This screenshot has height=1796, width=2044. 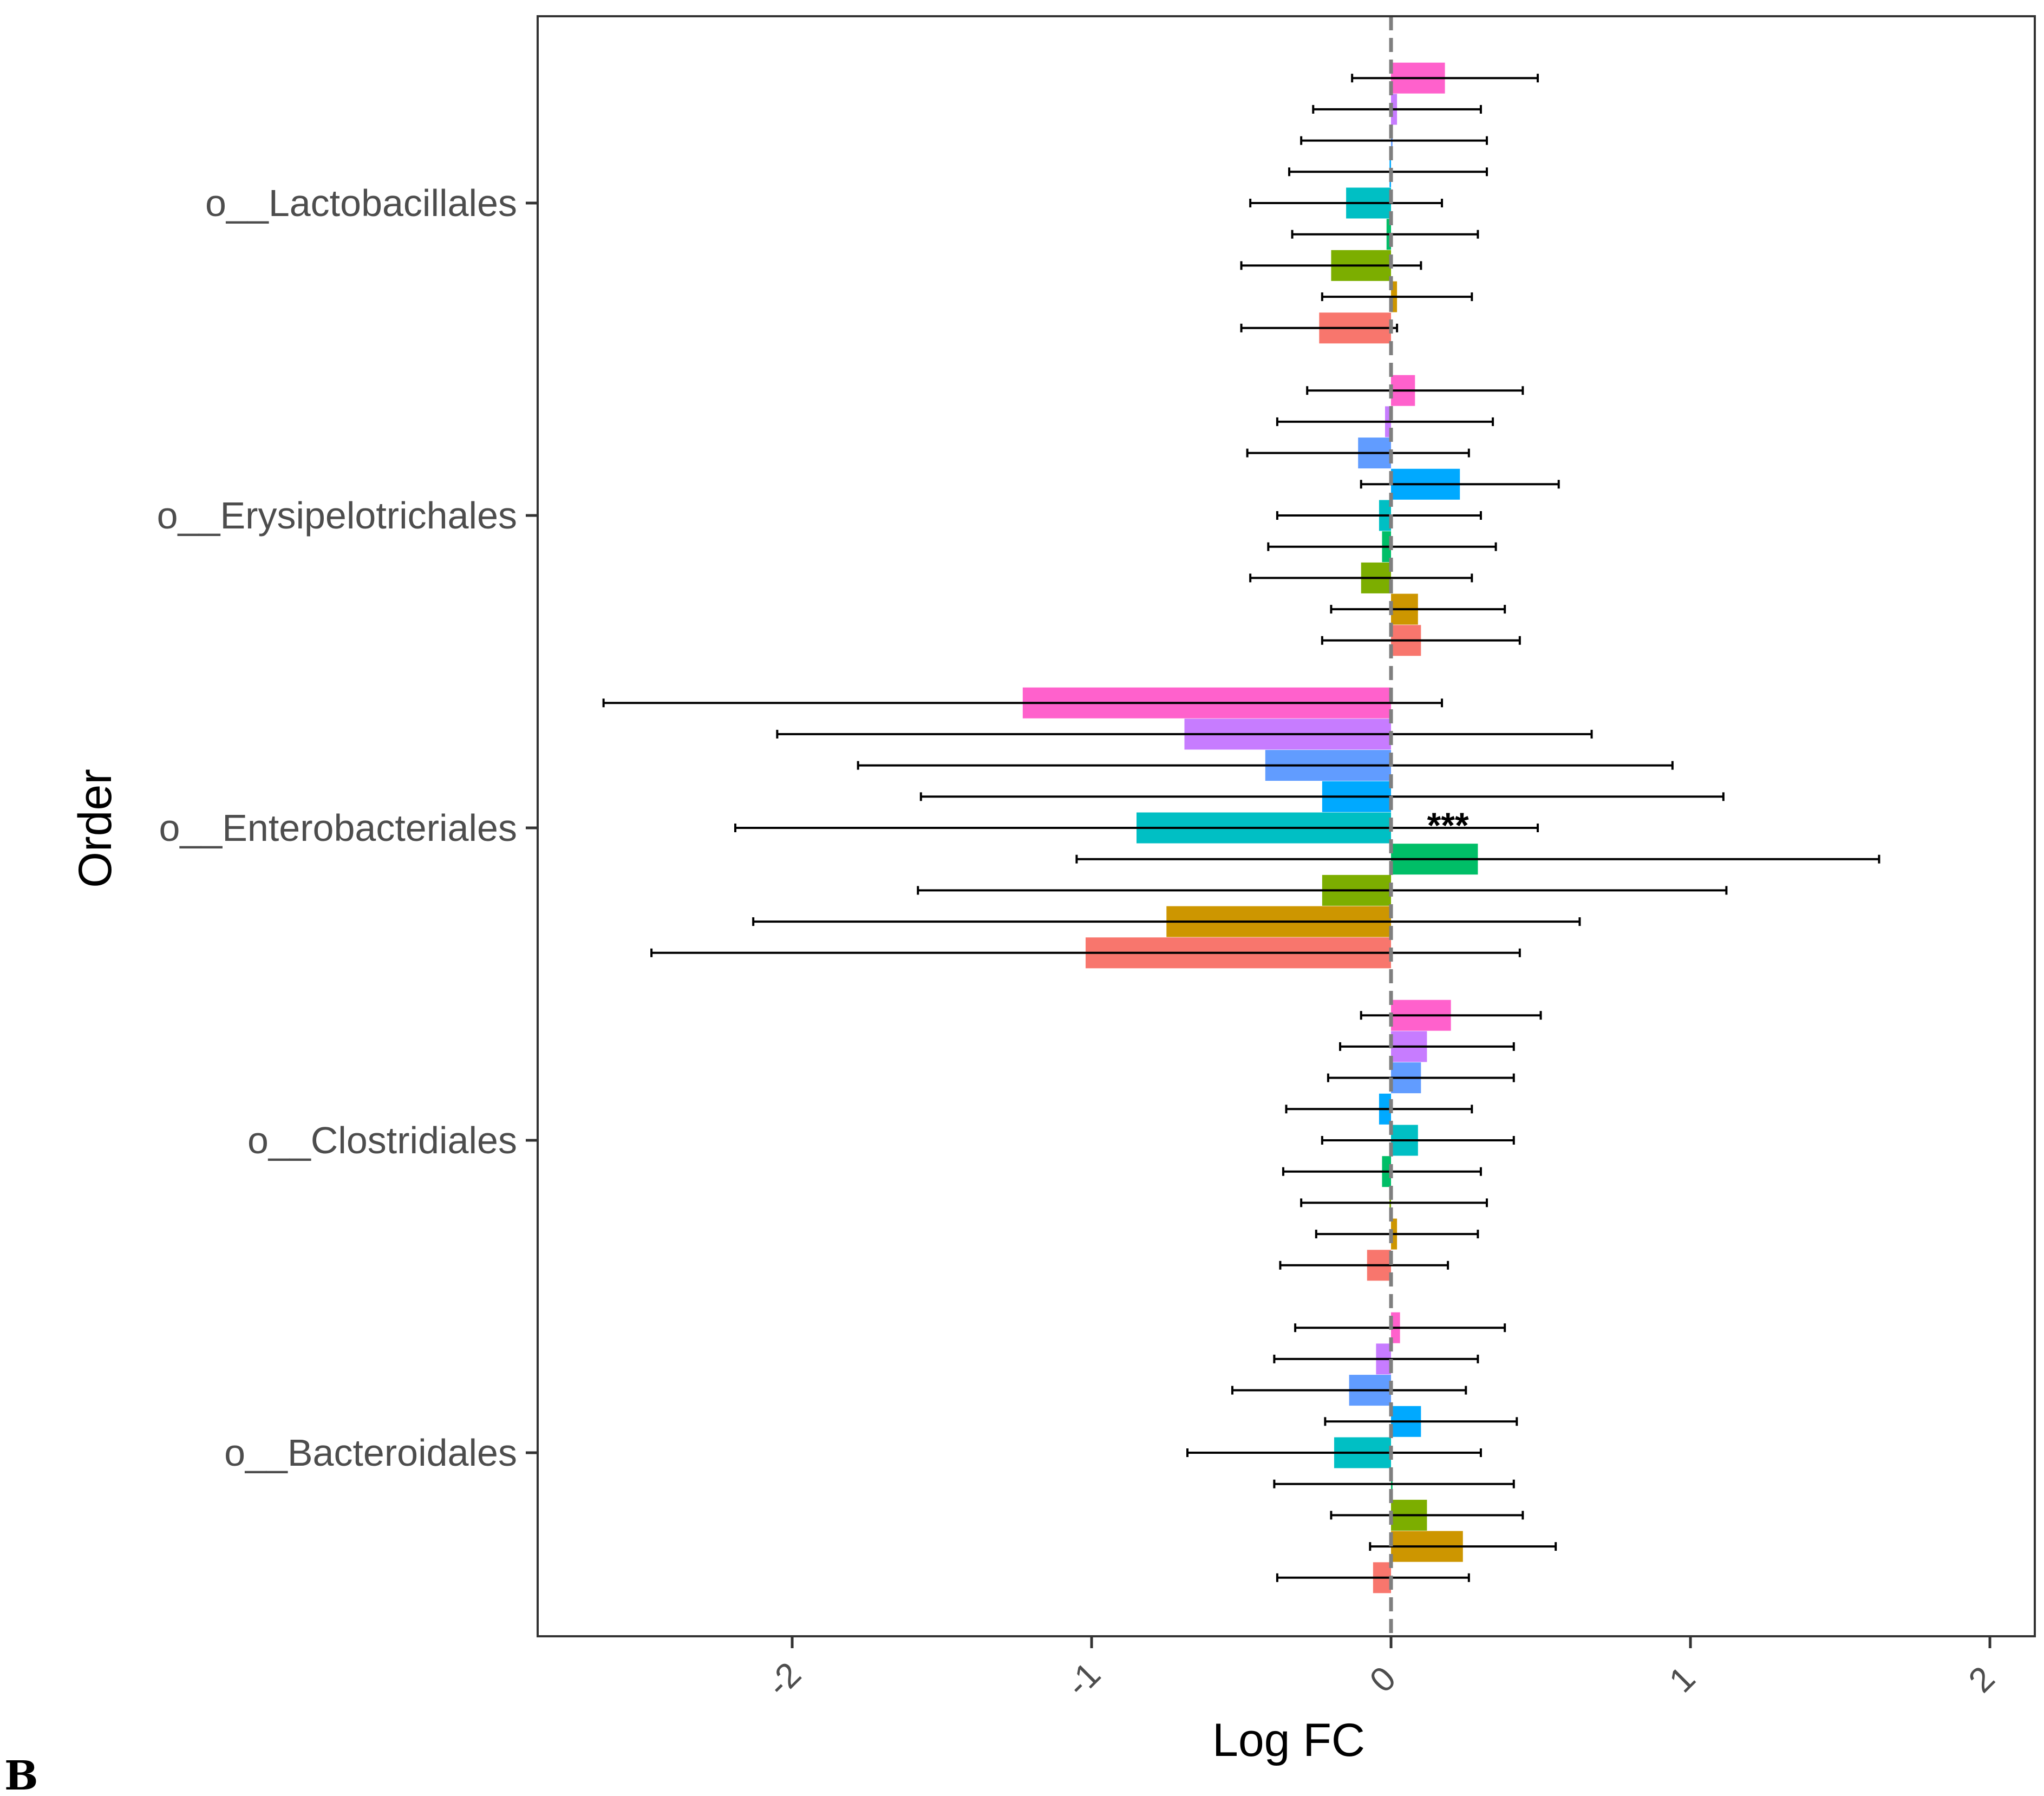 What do you see at coordinates (337, 515) in the screenshot?
I see `y-tick-label: o__Erysipelotrichales` at bounding box center [337, 515].